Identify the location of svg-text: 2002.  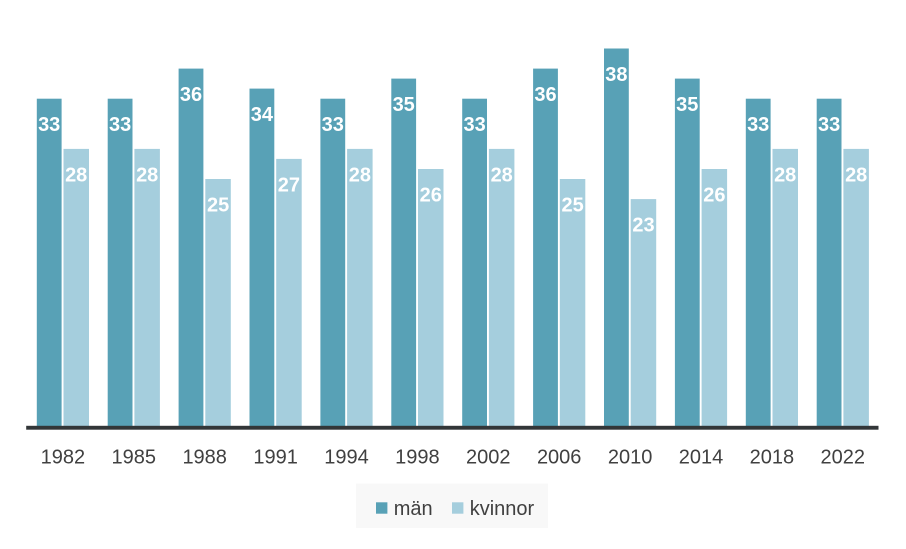
(488, 458).